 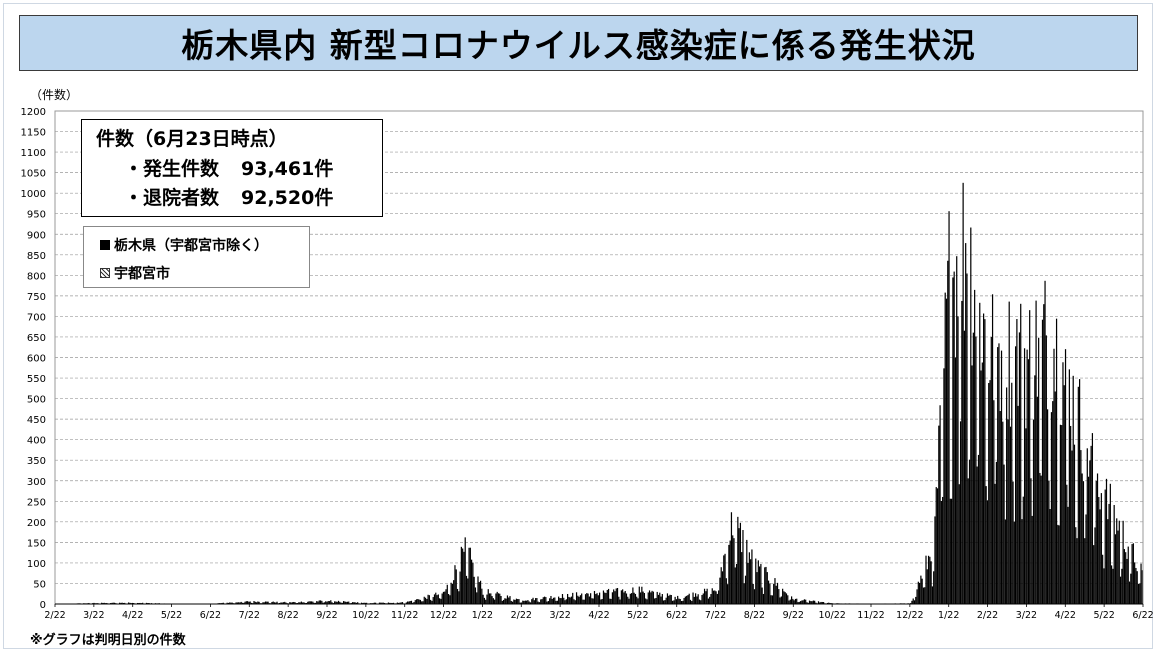 I want to click on x-tick-label: 9/22, so click(x=326, y=615).